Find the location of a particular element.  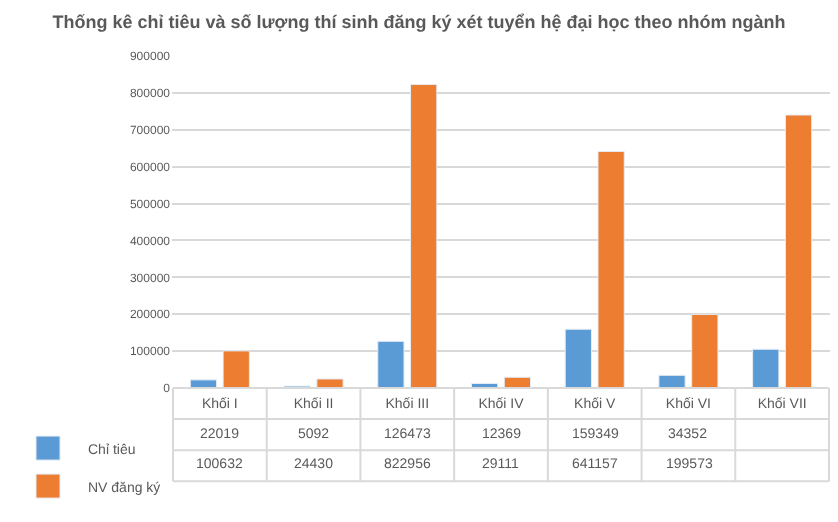

chart-title: Thống kê chỉ tiêu và số lượng thí sinh đăng ký xét tuyển hệ đại học theo nhóm ngành is located at coordinates (419, 22).